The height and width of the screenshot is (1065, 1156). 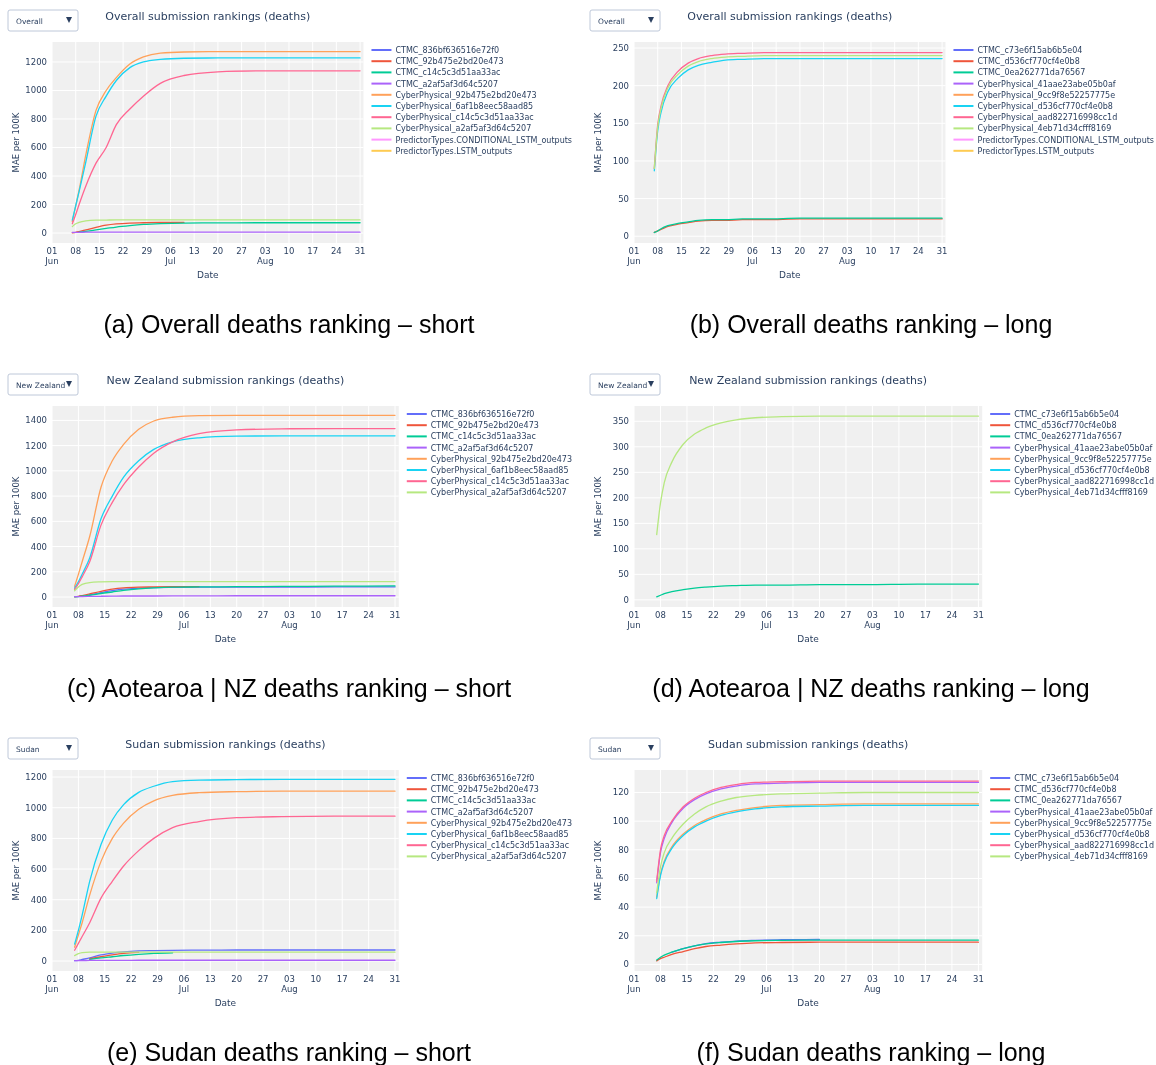 What do you see at coordinates (464, 118) in the screenshot?
I see `legend-label: CyberPhysical_c14c5c3d51aa33ac` at bounding box center [464, 118].